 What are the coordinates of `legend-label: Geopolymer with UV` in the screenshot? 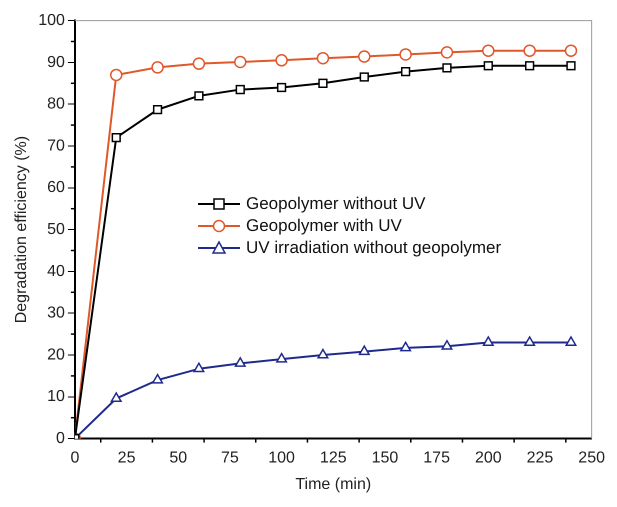 It's located at (324, 226).